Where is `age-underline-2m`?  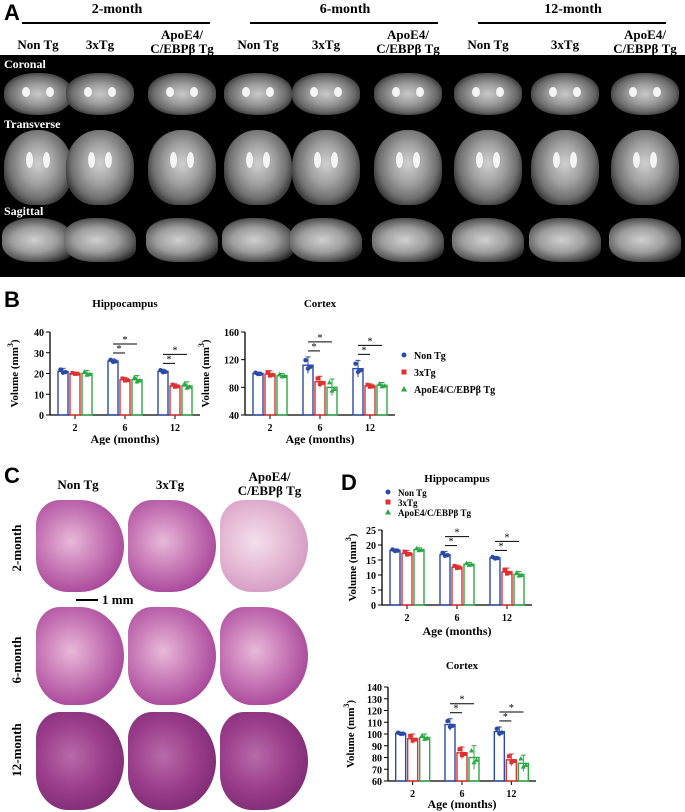
age-underline-2m is located at coordinates (116, 23).